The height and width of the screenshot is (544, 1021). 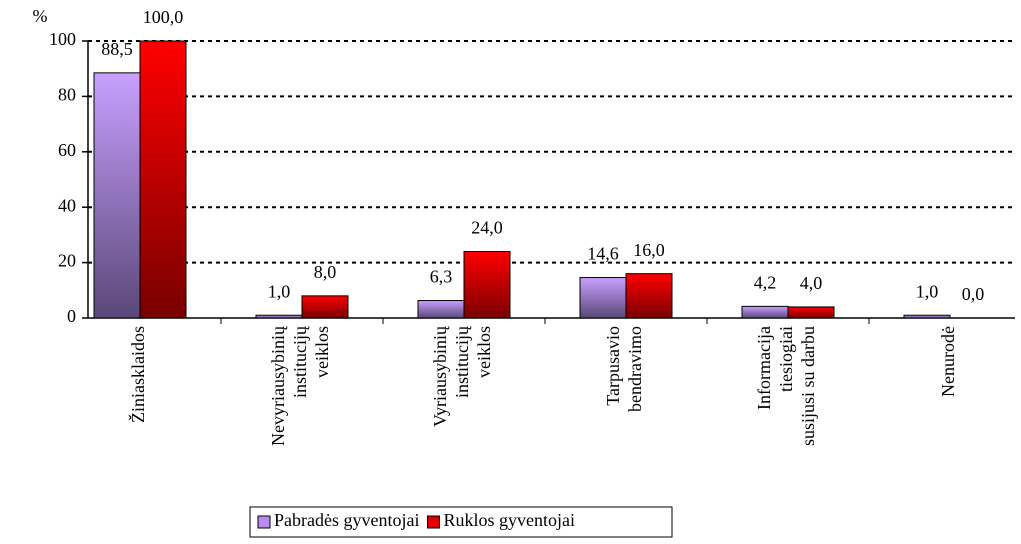 What do you see at coordinates (67, 150) in the screenshot?
I see `y-tick-label: 60` at bounding box center [67, 150].